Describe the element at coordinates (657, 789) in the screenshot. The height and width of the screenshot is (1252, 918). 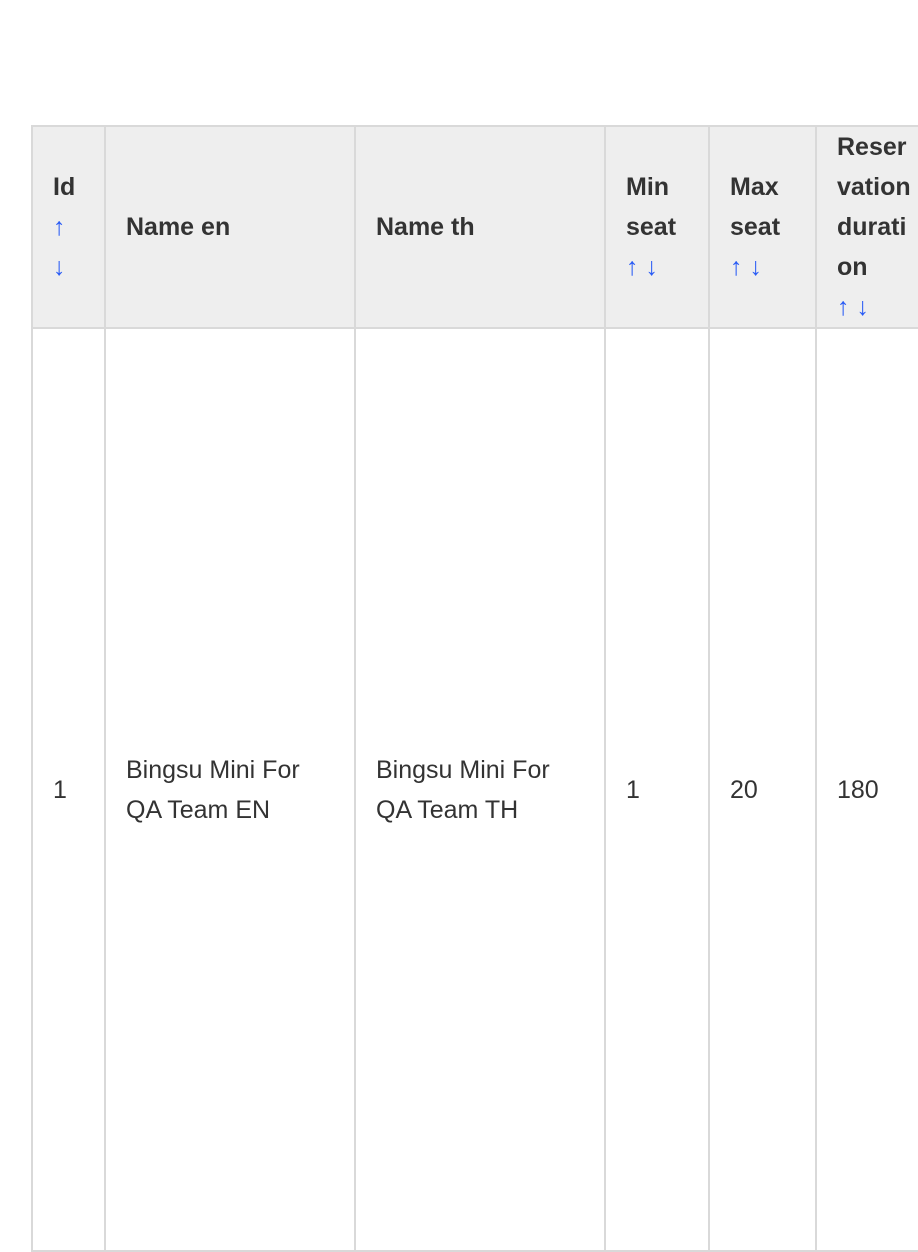
I see `cell-min-seat: 1` at that location.